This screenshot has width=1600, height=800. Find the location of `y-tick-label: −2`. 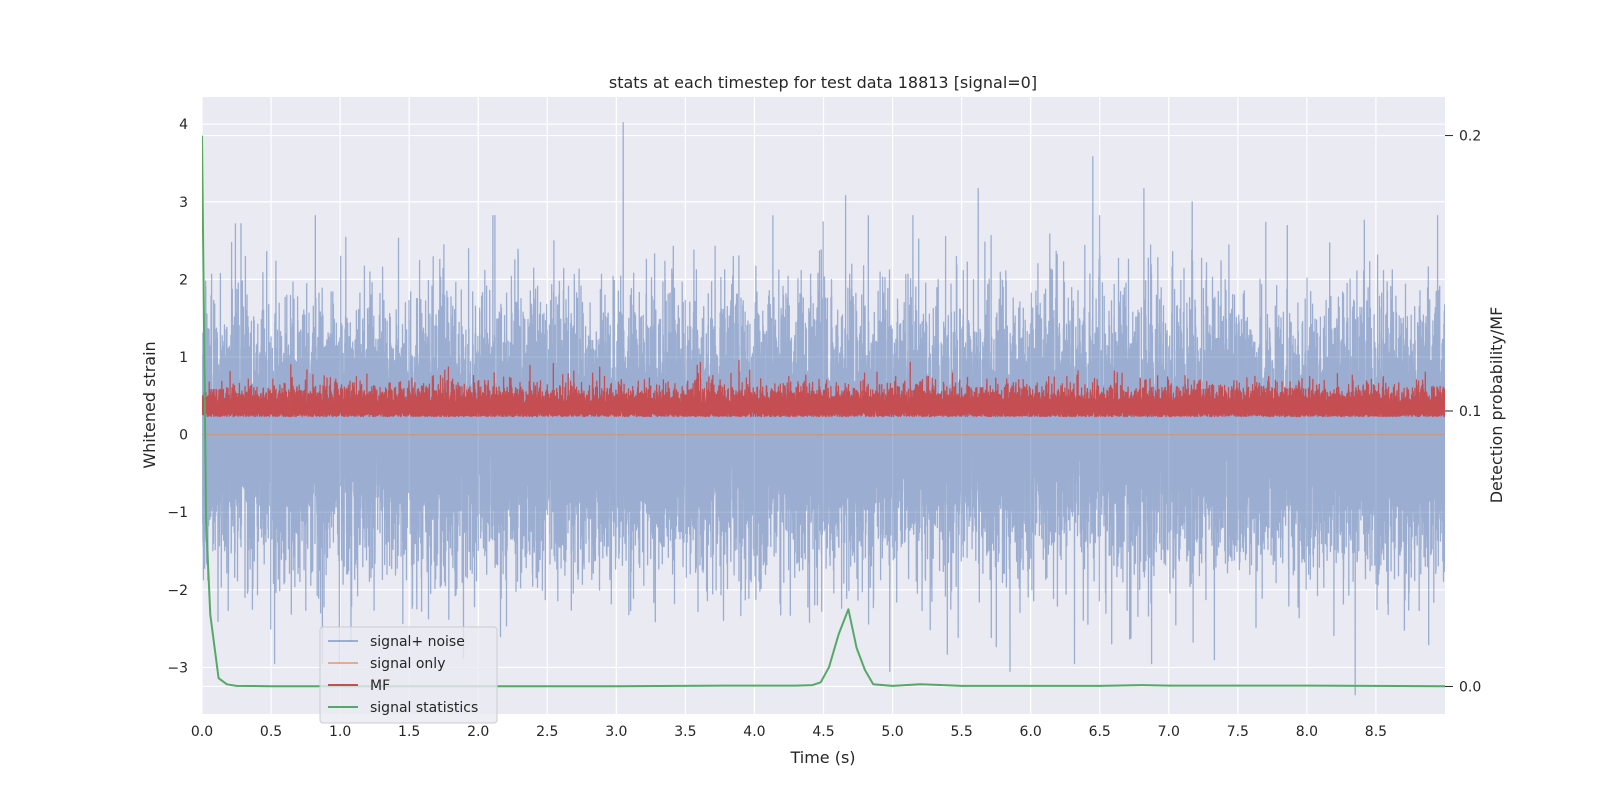

y-tick-label: −2 is located at coordinates (177, 591).